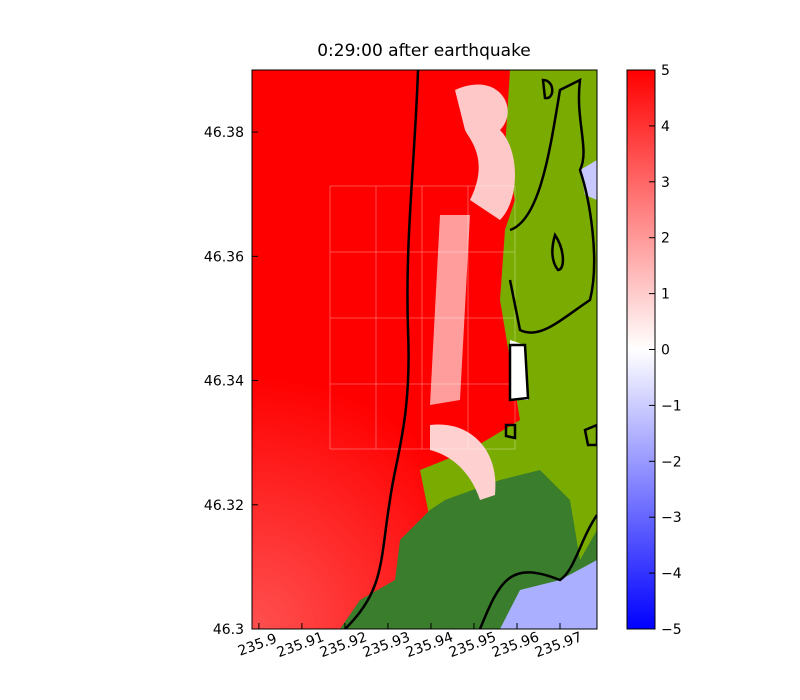  What do you see at coordinates (224, 382) in the screenshot?
I see `y-tick-label: 46.34` at bounding box center [224, 382].